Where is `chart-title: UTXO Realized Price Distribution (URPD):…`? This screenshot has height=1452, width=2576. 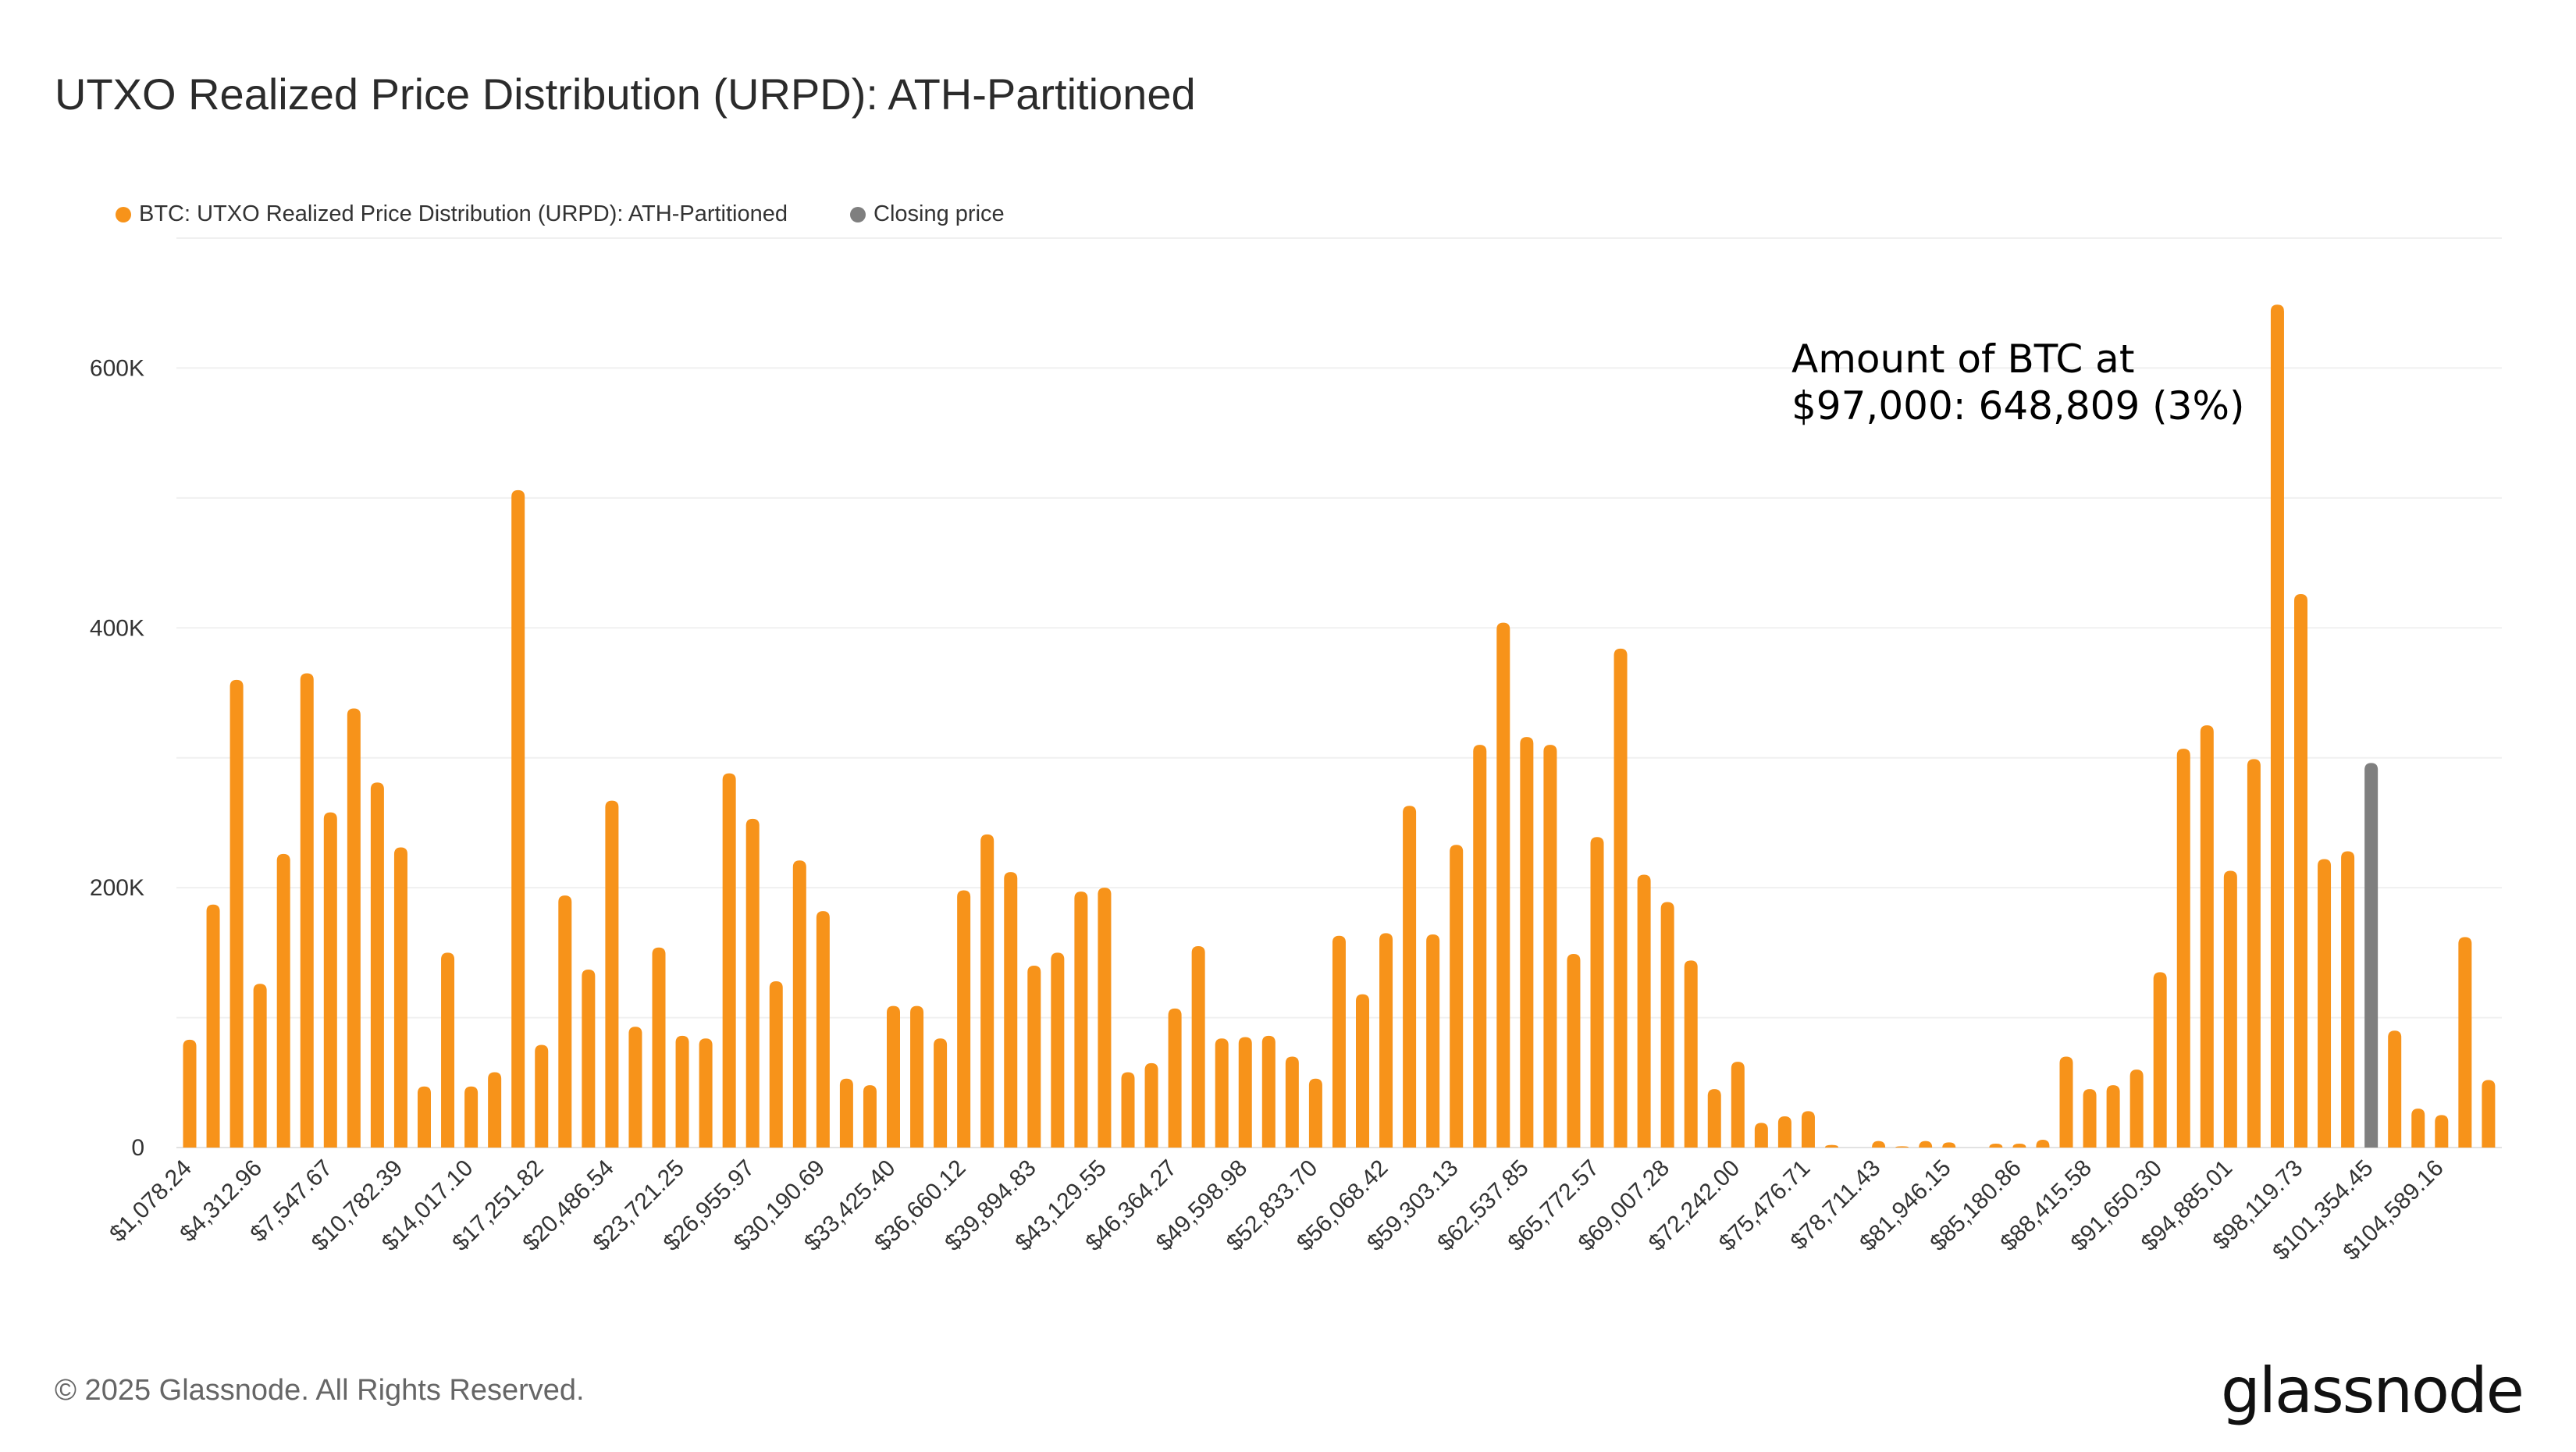
chart-title: UTXO Realized Price Distribution (URPD):… is located at coordinates (625, 94).